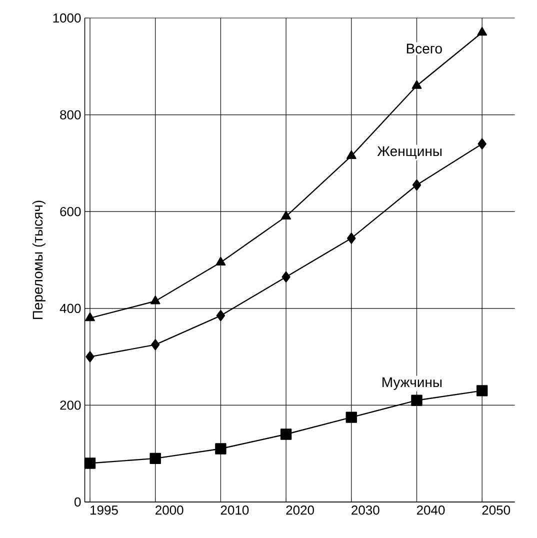 This screenshot has height=538, width=537. I want to click on y-tick-label: 200, so click(70, 405).